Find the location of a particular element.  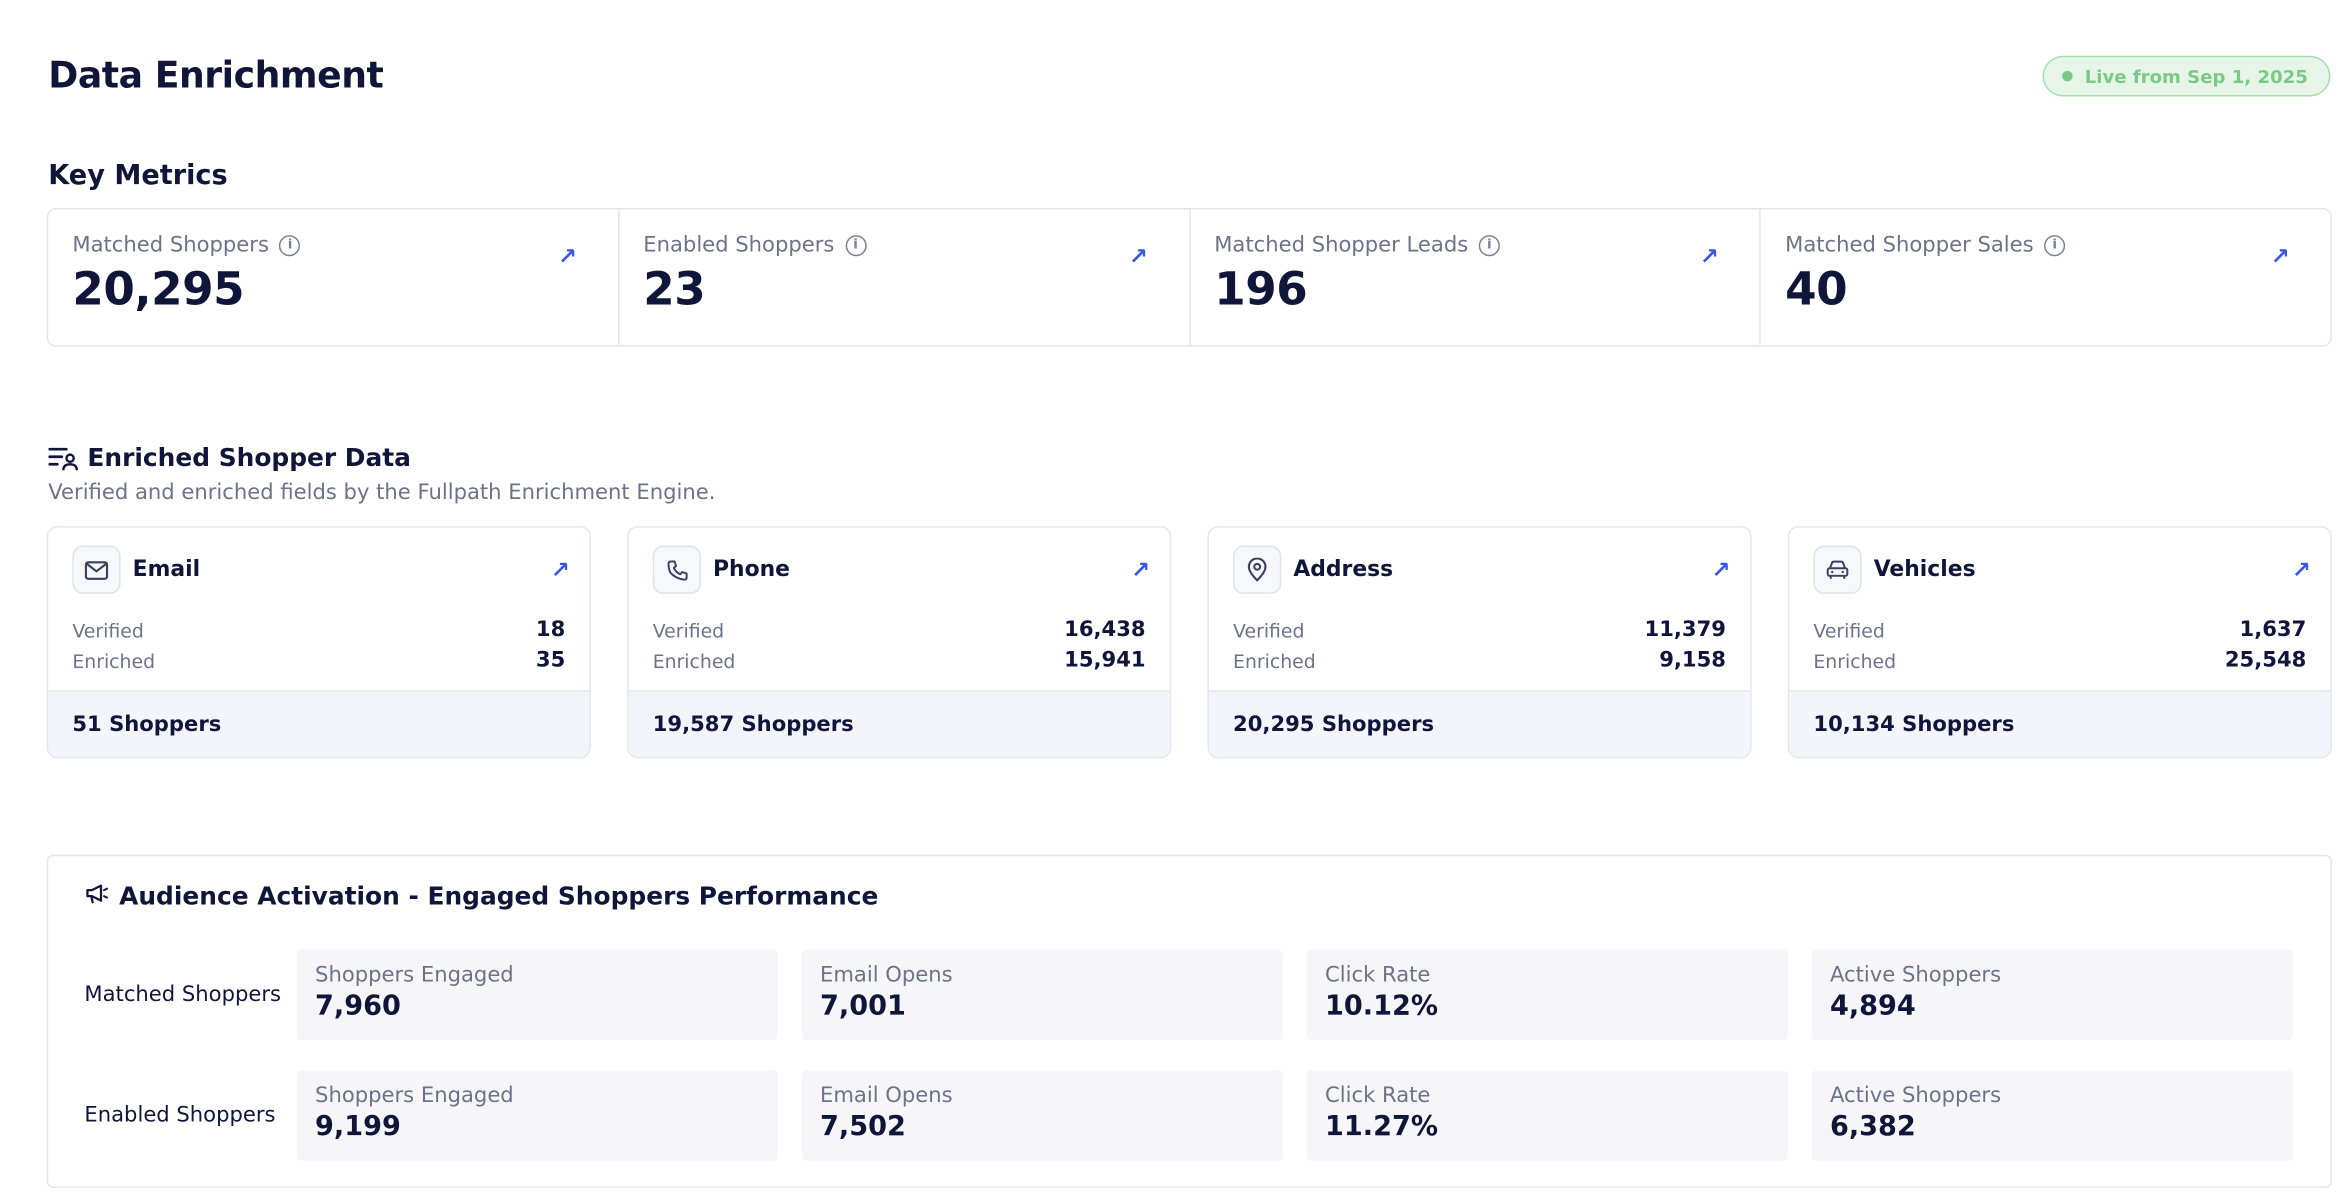

card-footer-total: 20,295 Shoppers is located at coordinates (1479, 723).